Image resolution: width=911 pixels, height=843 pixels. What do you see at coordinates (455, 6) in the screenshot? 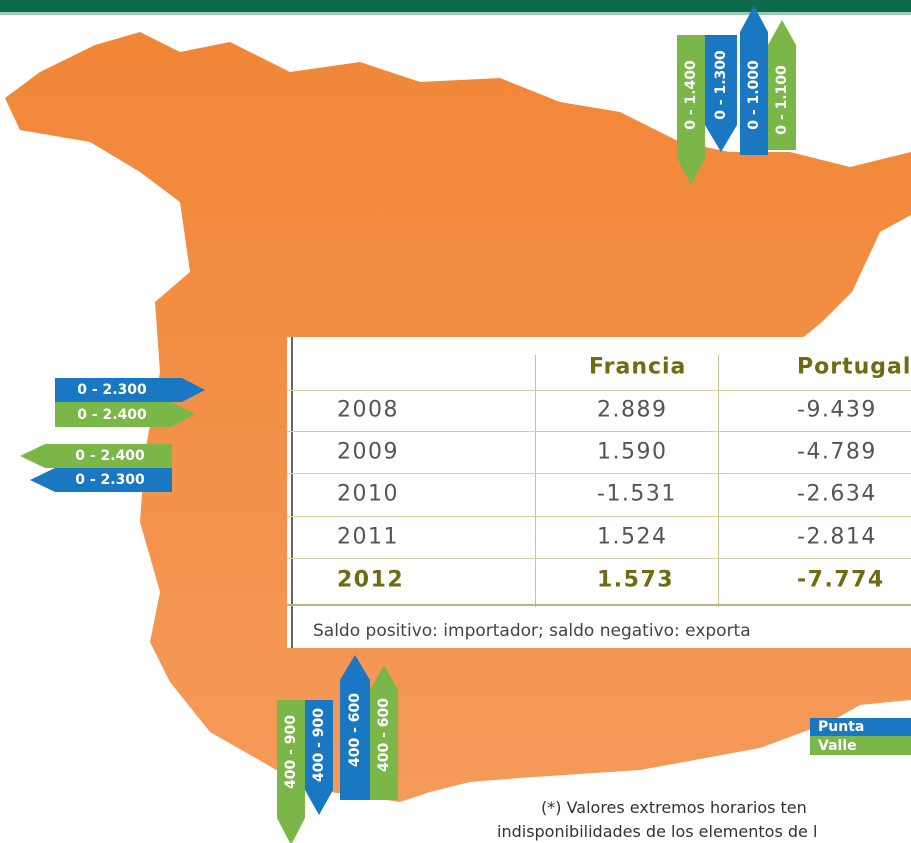
I see `top-bar` at bounding box center [455, 6].